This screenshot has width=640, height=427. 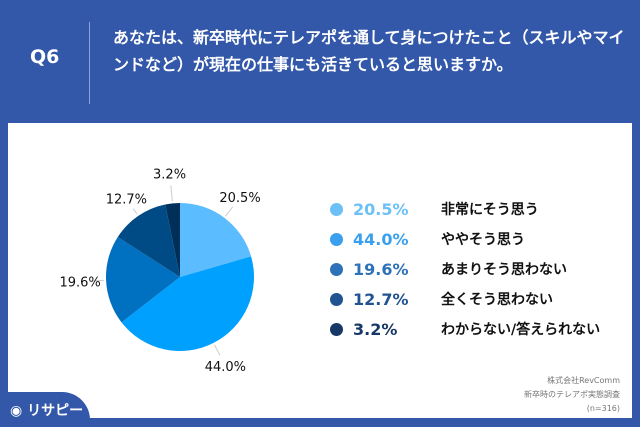 What do you see at coordinates (225, 367) in the screenshot?
I see `data-label: 44.0%` at bounding box center [225, 367].